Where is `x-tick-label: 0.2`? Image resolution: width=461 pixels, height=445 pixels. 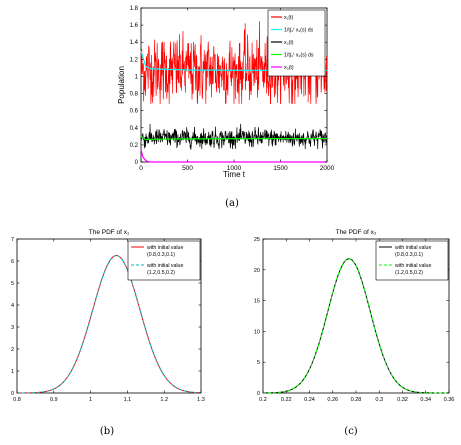 x-tick-label: 0.2 is located at coordinates (263, 400).